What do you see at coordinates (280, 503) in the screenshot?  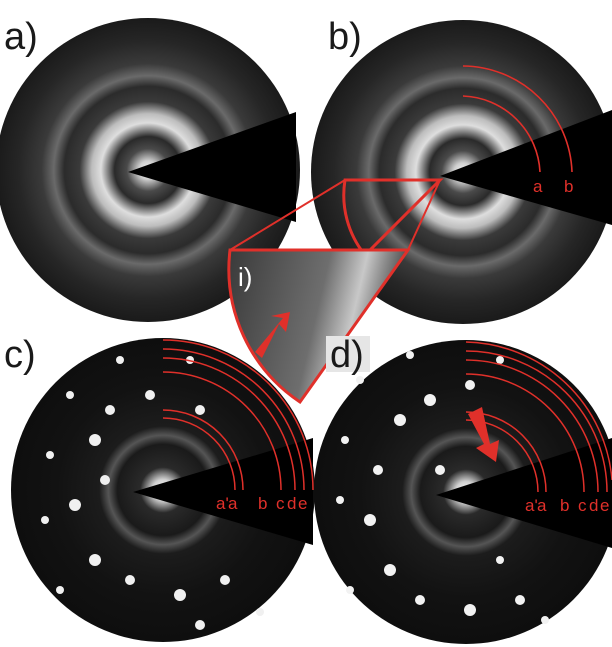 I see `ring-label-c-3: c` at bounding box center [280, 503].